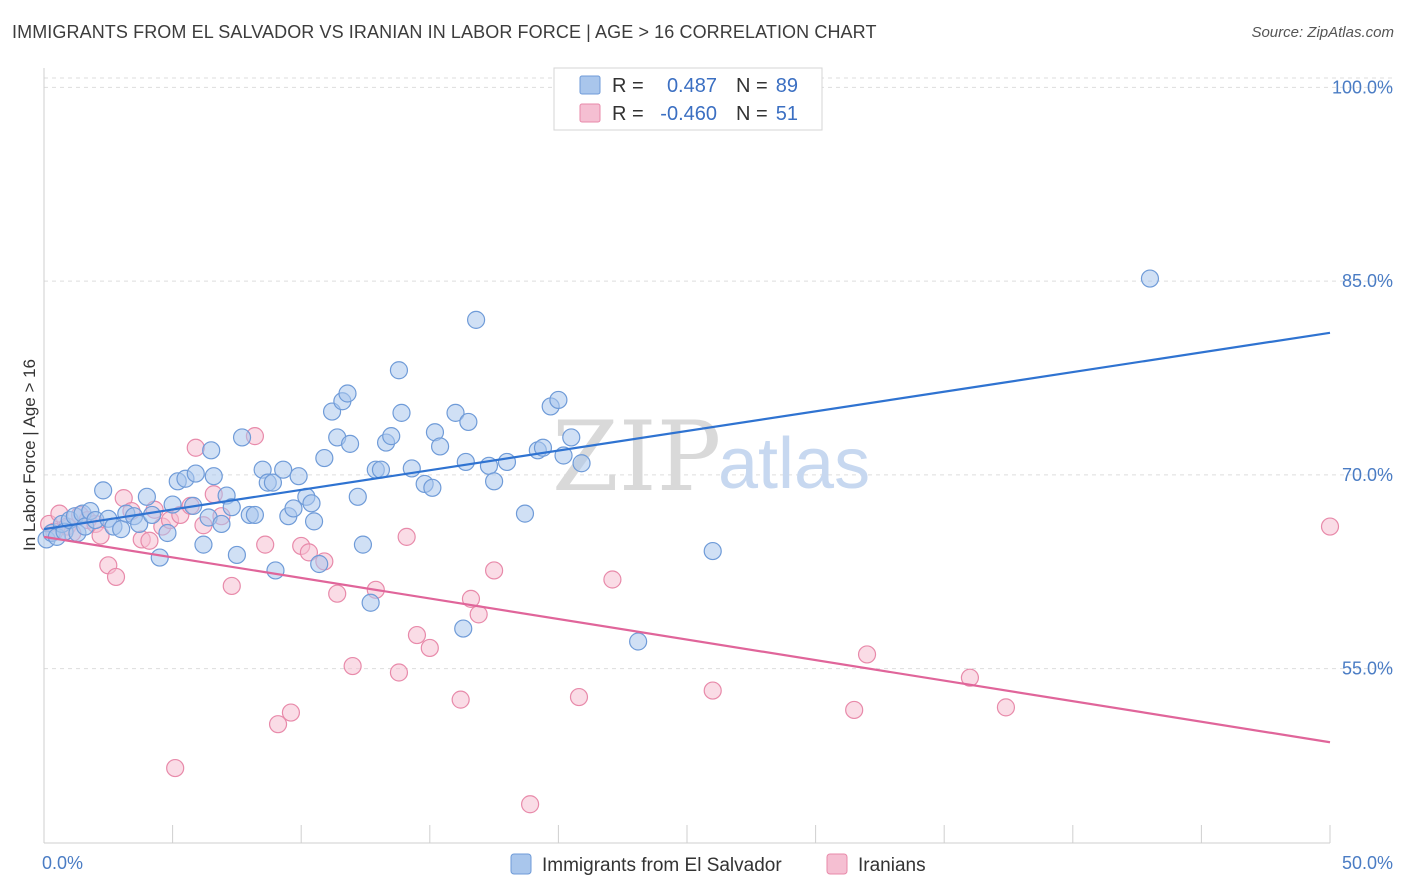 The image size is (1406, 892). Describe the element at coordinates (787, 86) in the screenshot. I see `legend-n-value-1: 89` at that location.